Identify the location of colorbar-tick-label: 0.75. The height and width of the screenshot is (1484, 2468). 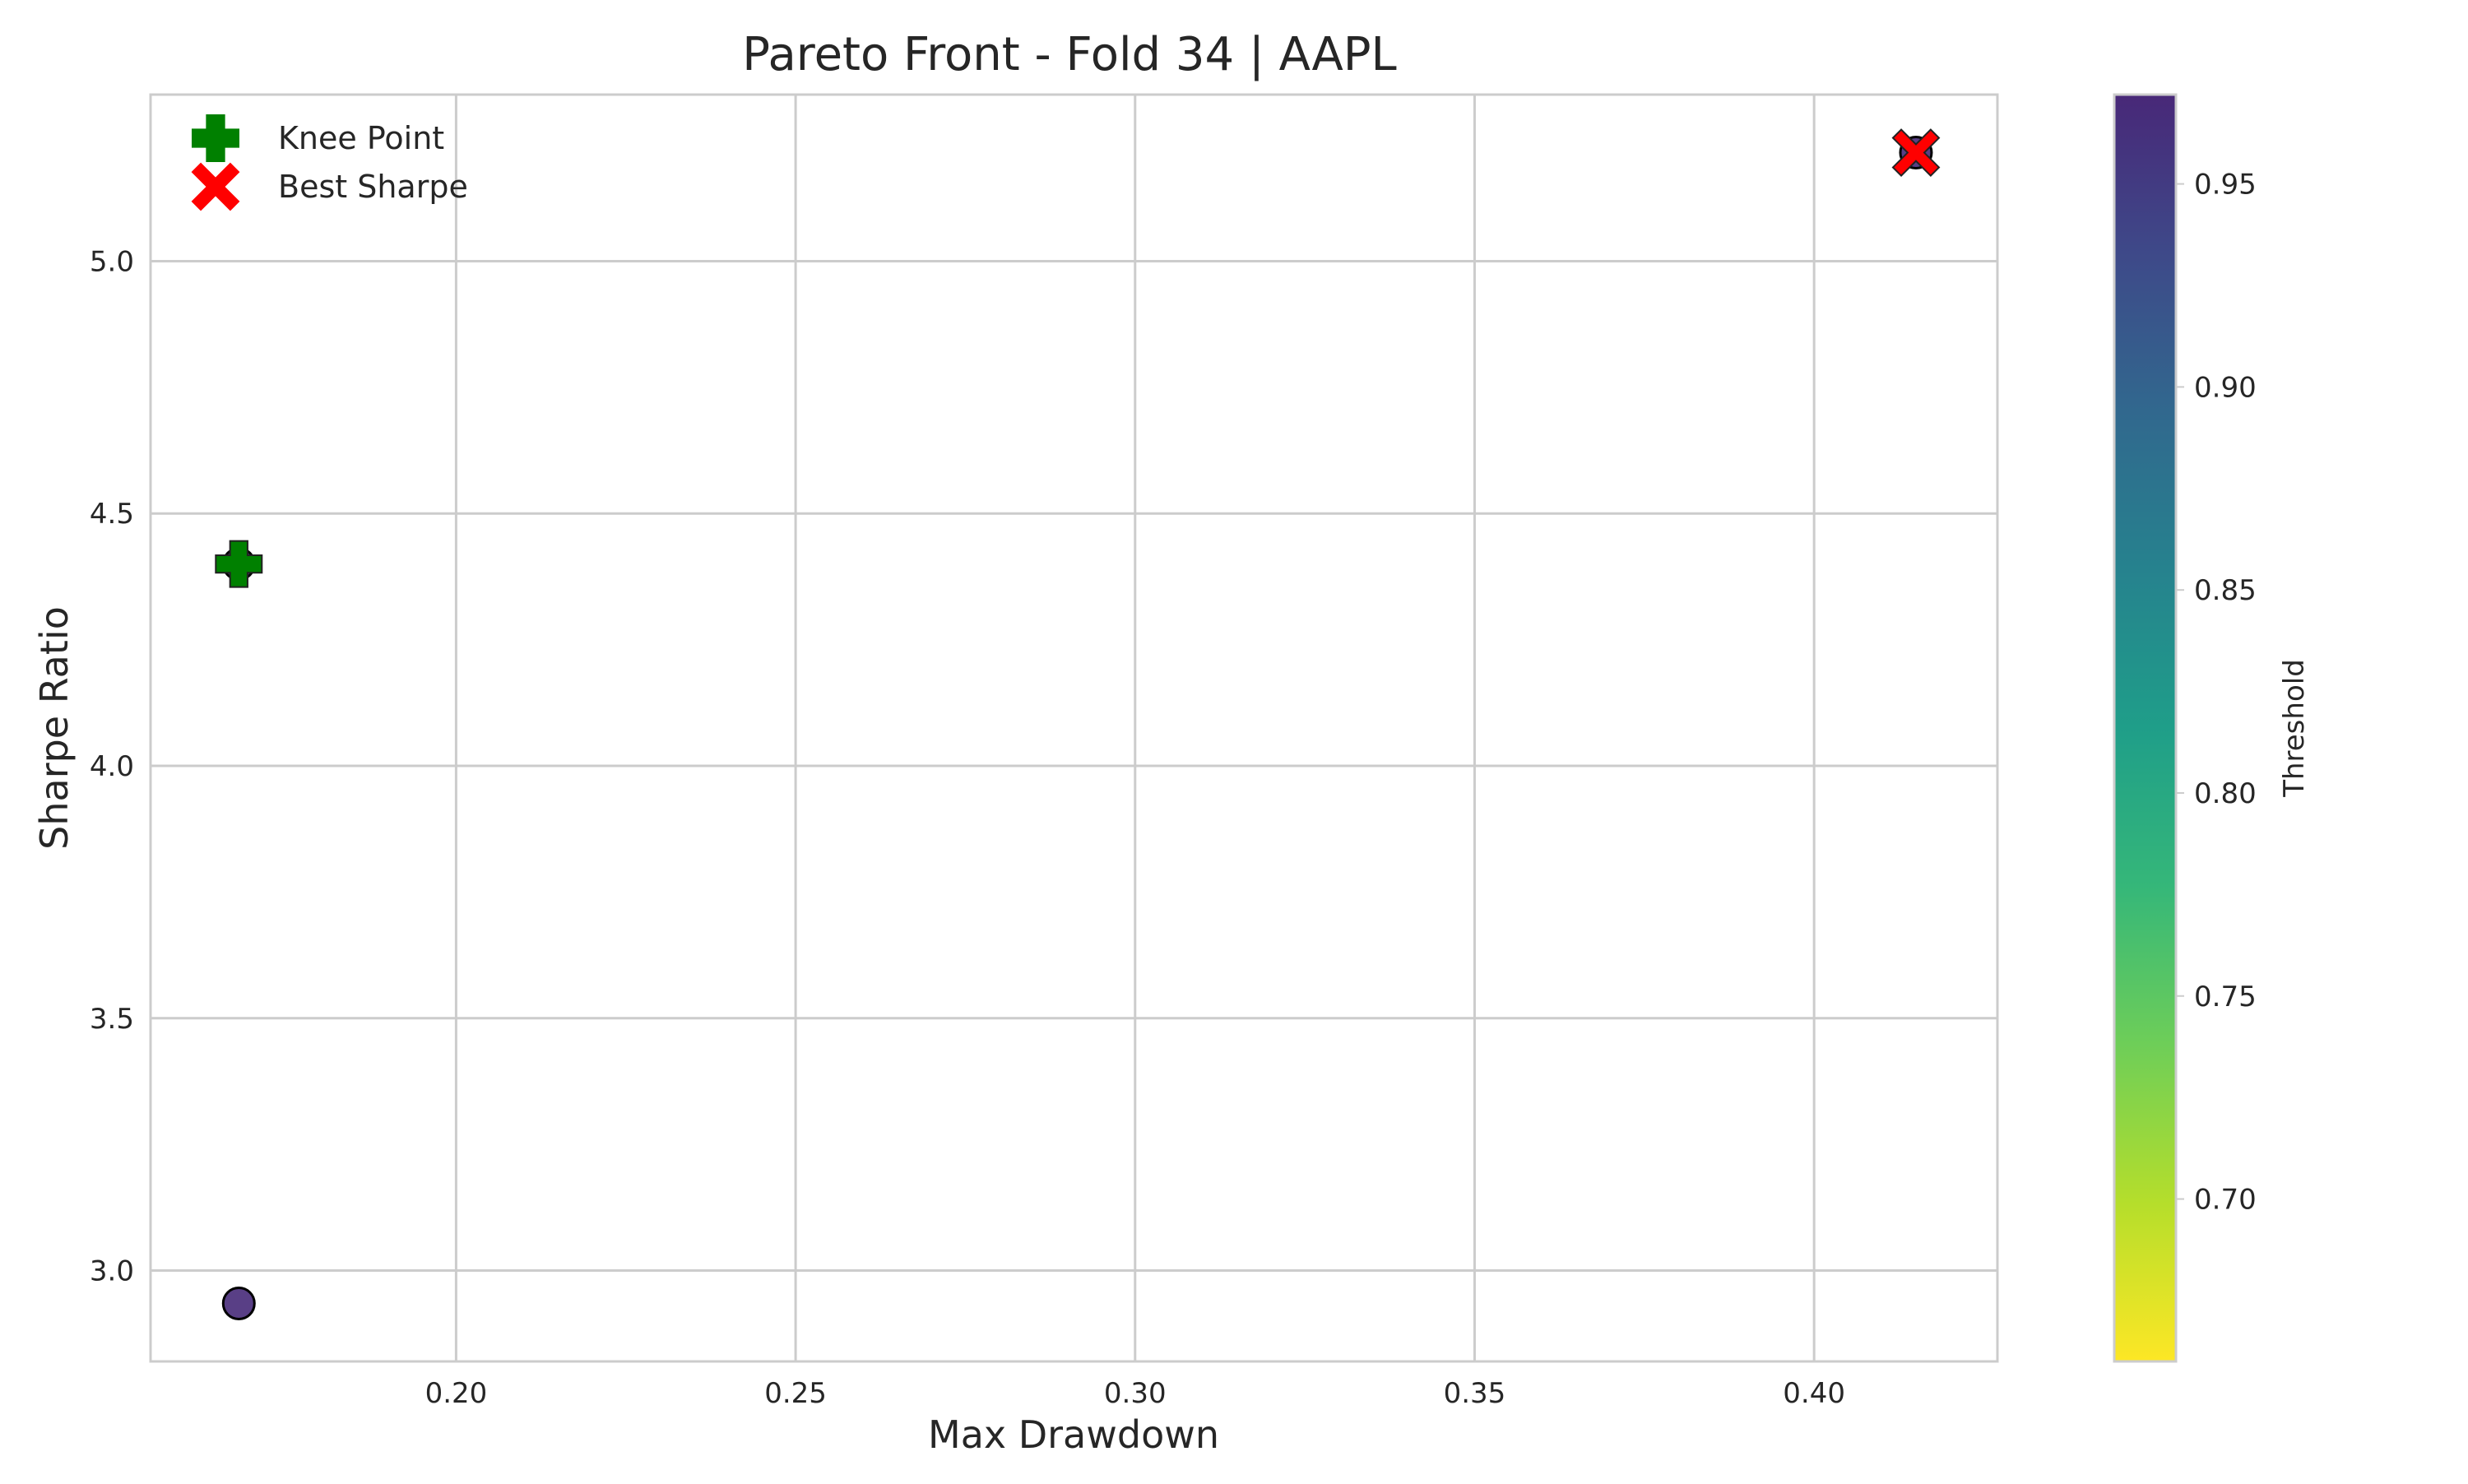
(2225, 997).